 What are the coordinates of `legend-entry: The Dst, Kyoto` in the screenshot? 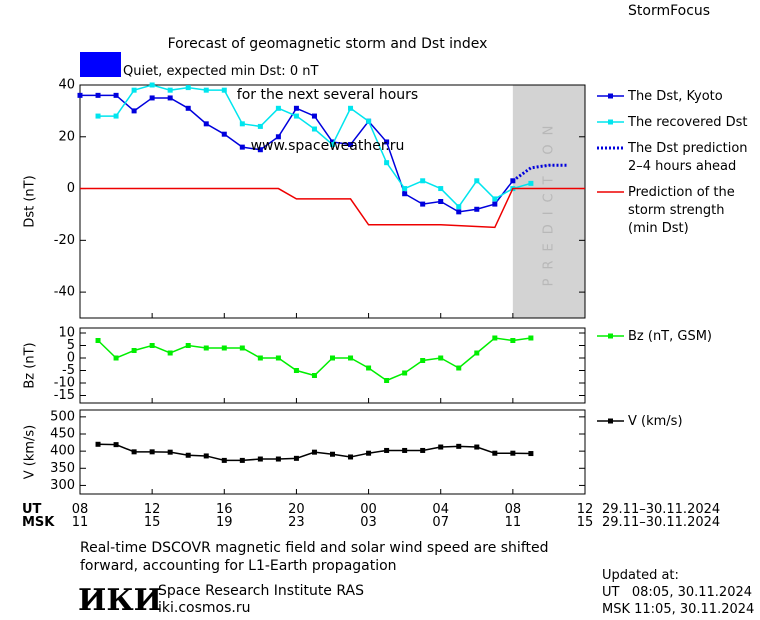 It's located at (675, 96).